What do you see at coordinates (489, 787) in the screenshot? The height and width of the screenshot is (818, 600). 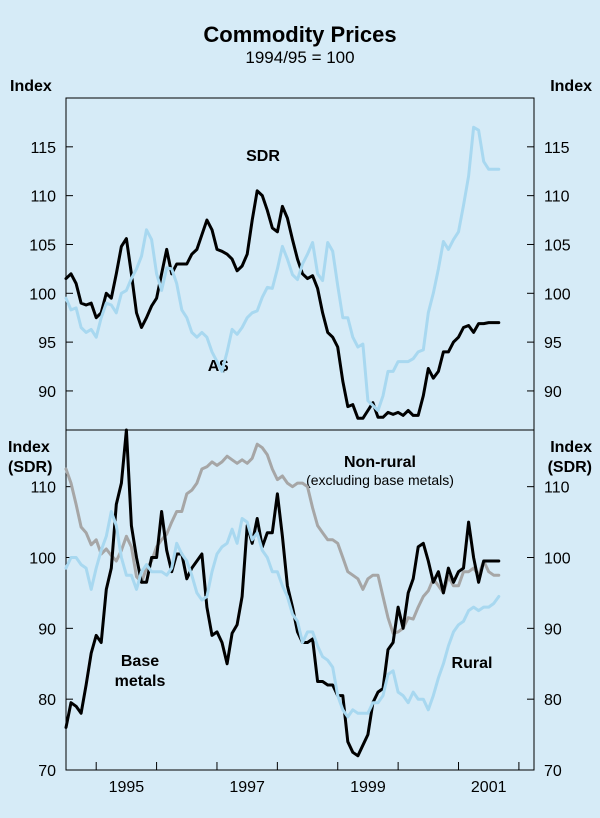 I see `xtick-label: 2001` at bounding box center [489, 787].